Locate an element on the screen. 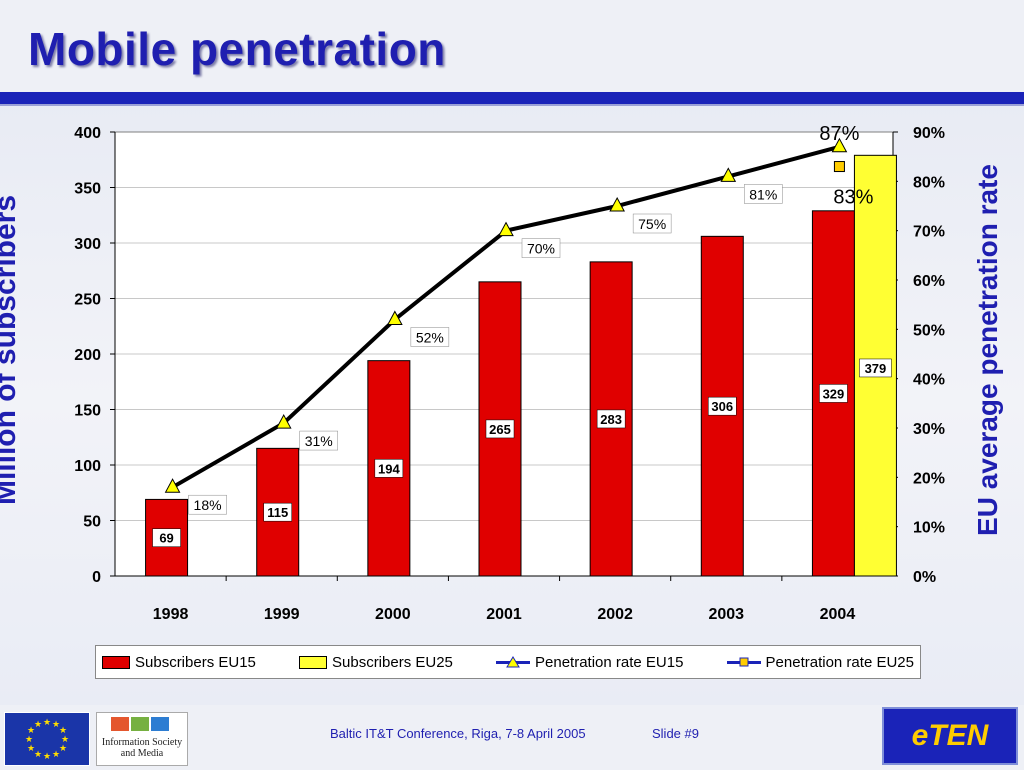  legend-item-eu25-line: Penetration rate EU25 is located at coordinates (820, 662).